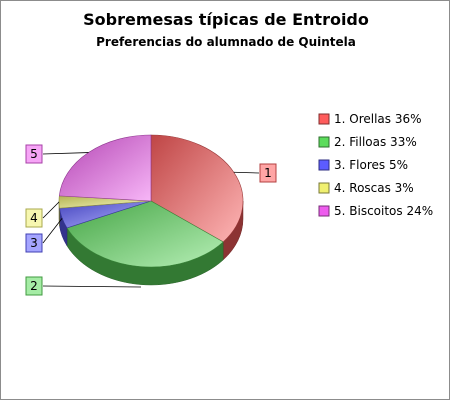 This screenshot has width=450, height=400. Describe the element at coordinates (375, 142) in the screenshot. I see `legend-label-2: 2. Filloas 33%` at that location.